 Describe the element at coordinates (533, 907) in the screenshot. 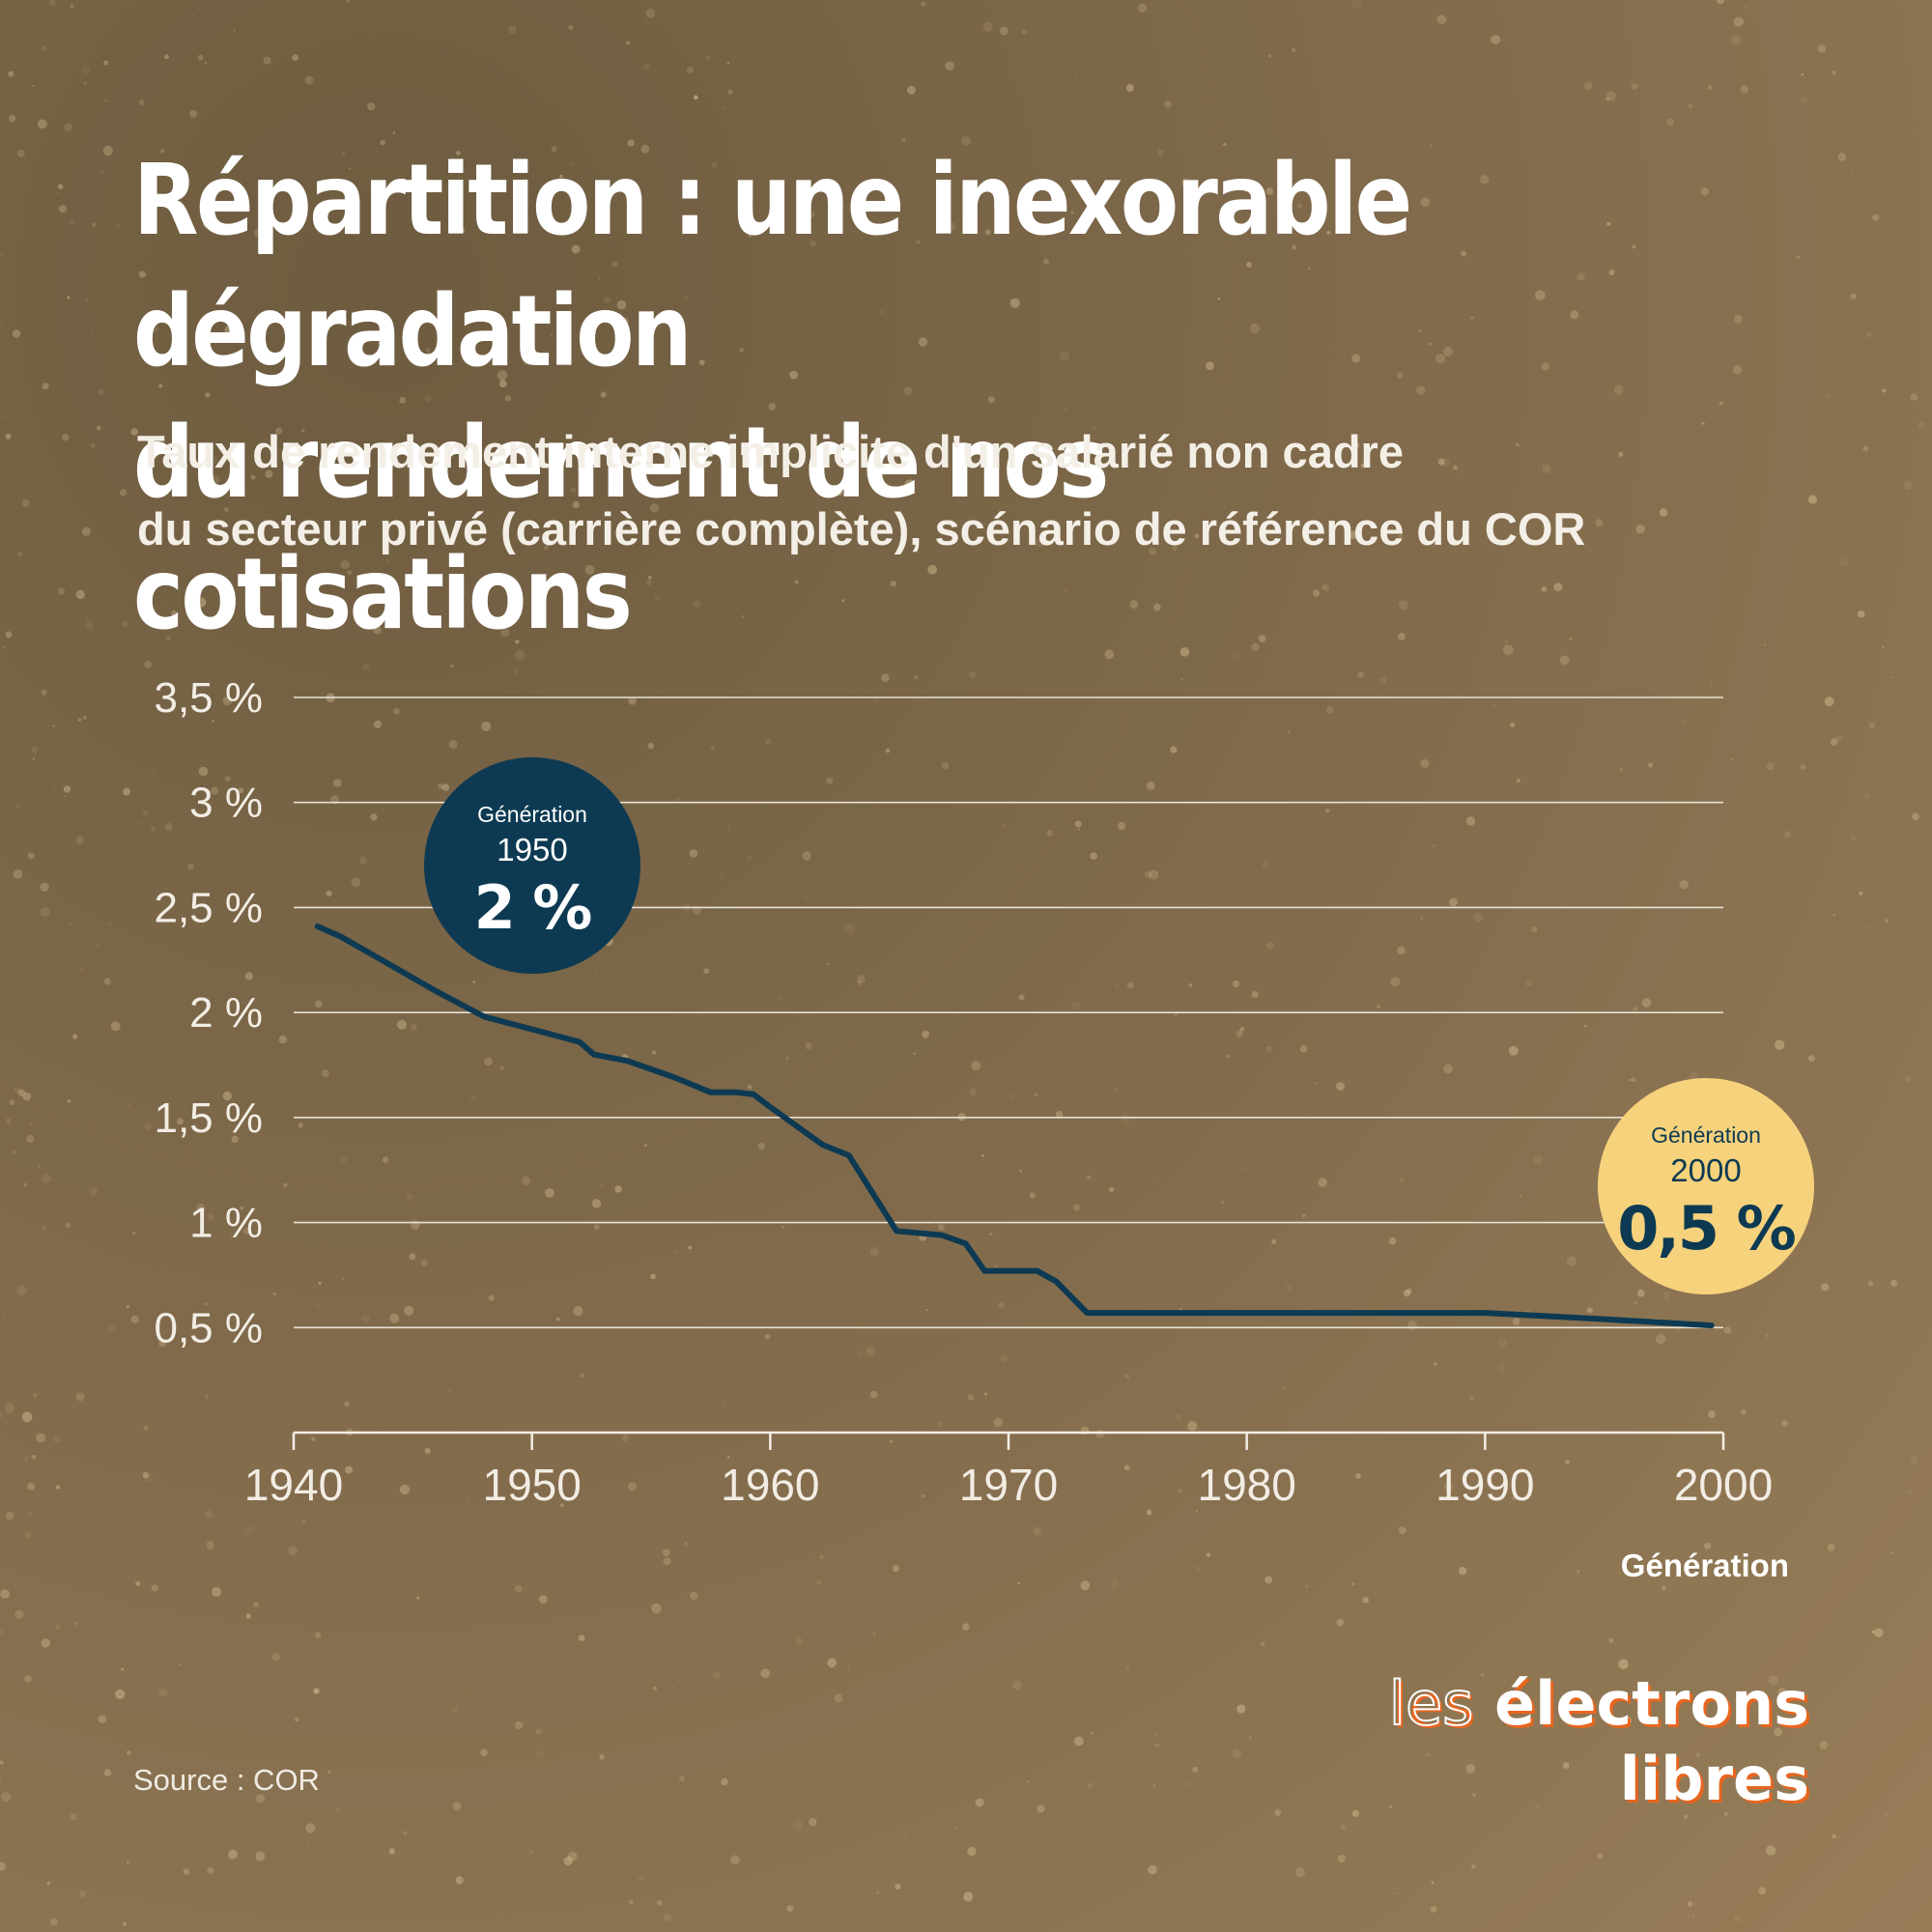

I see `callout-value: 2 %` at that location.